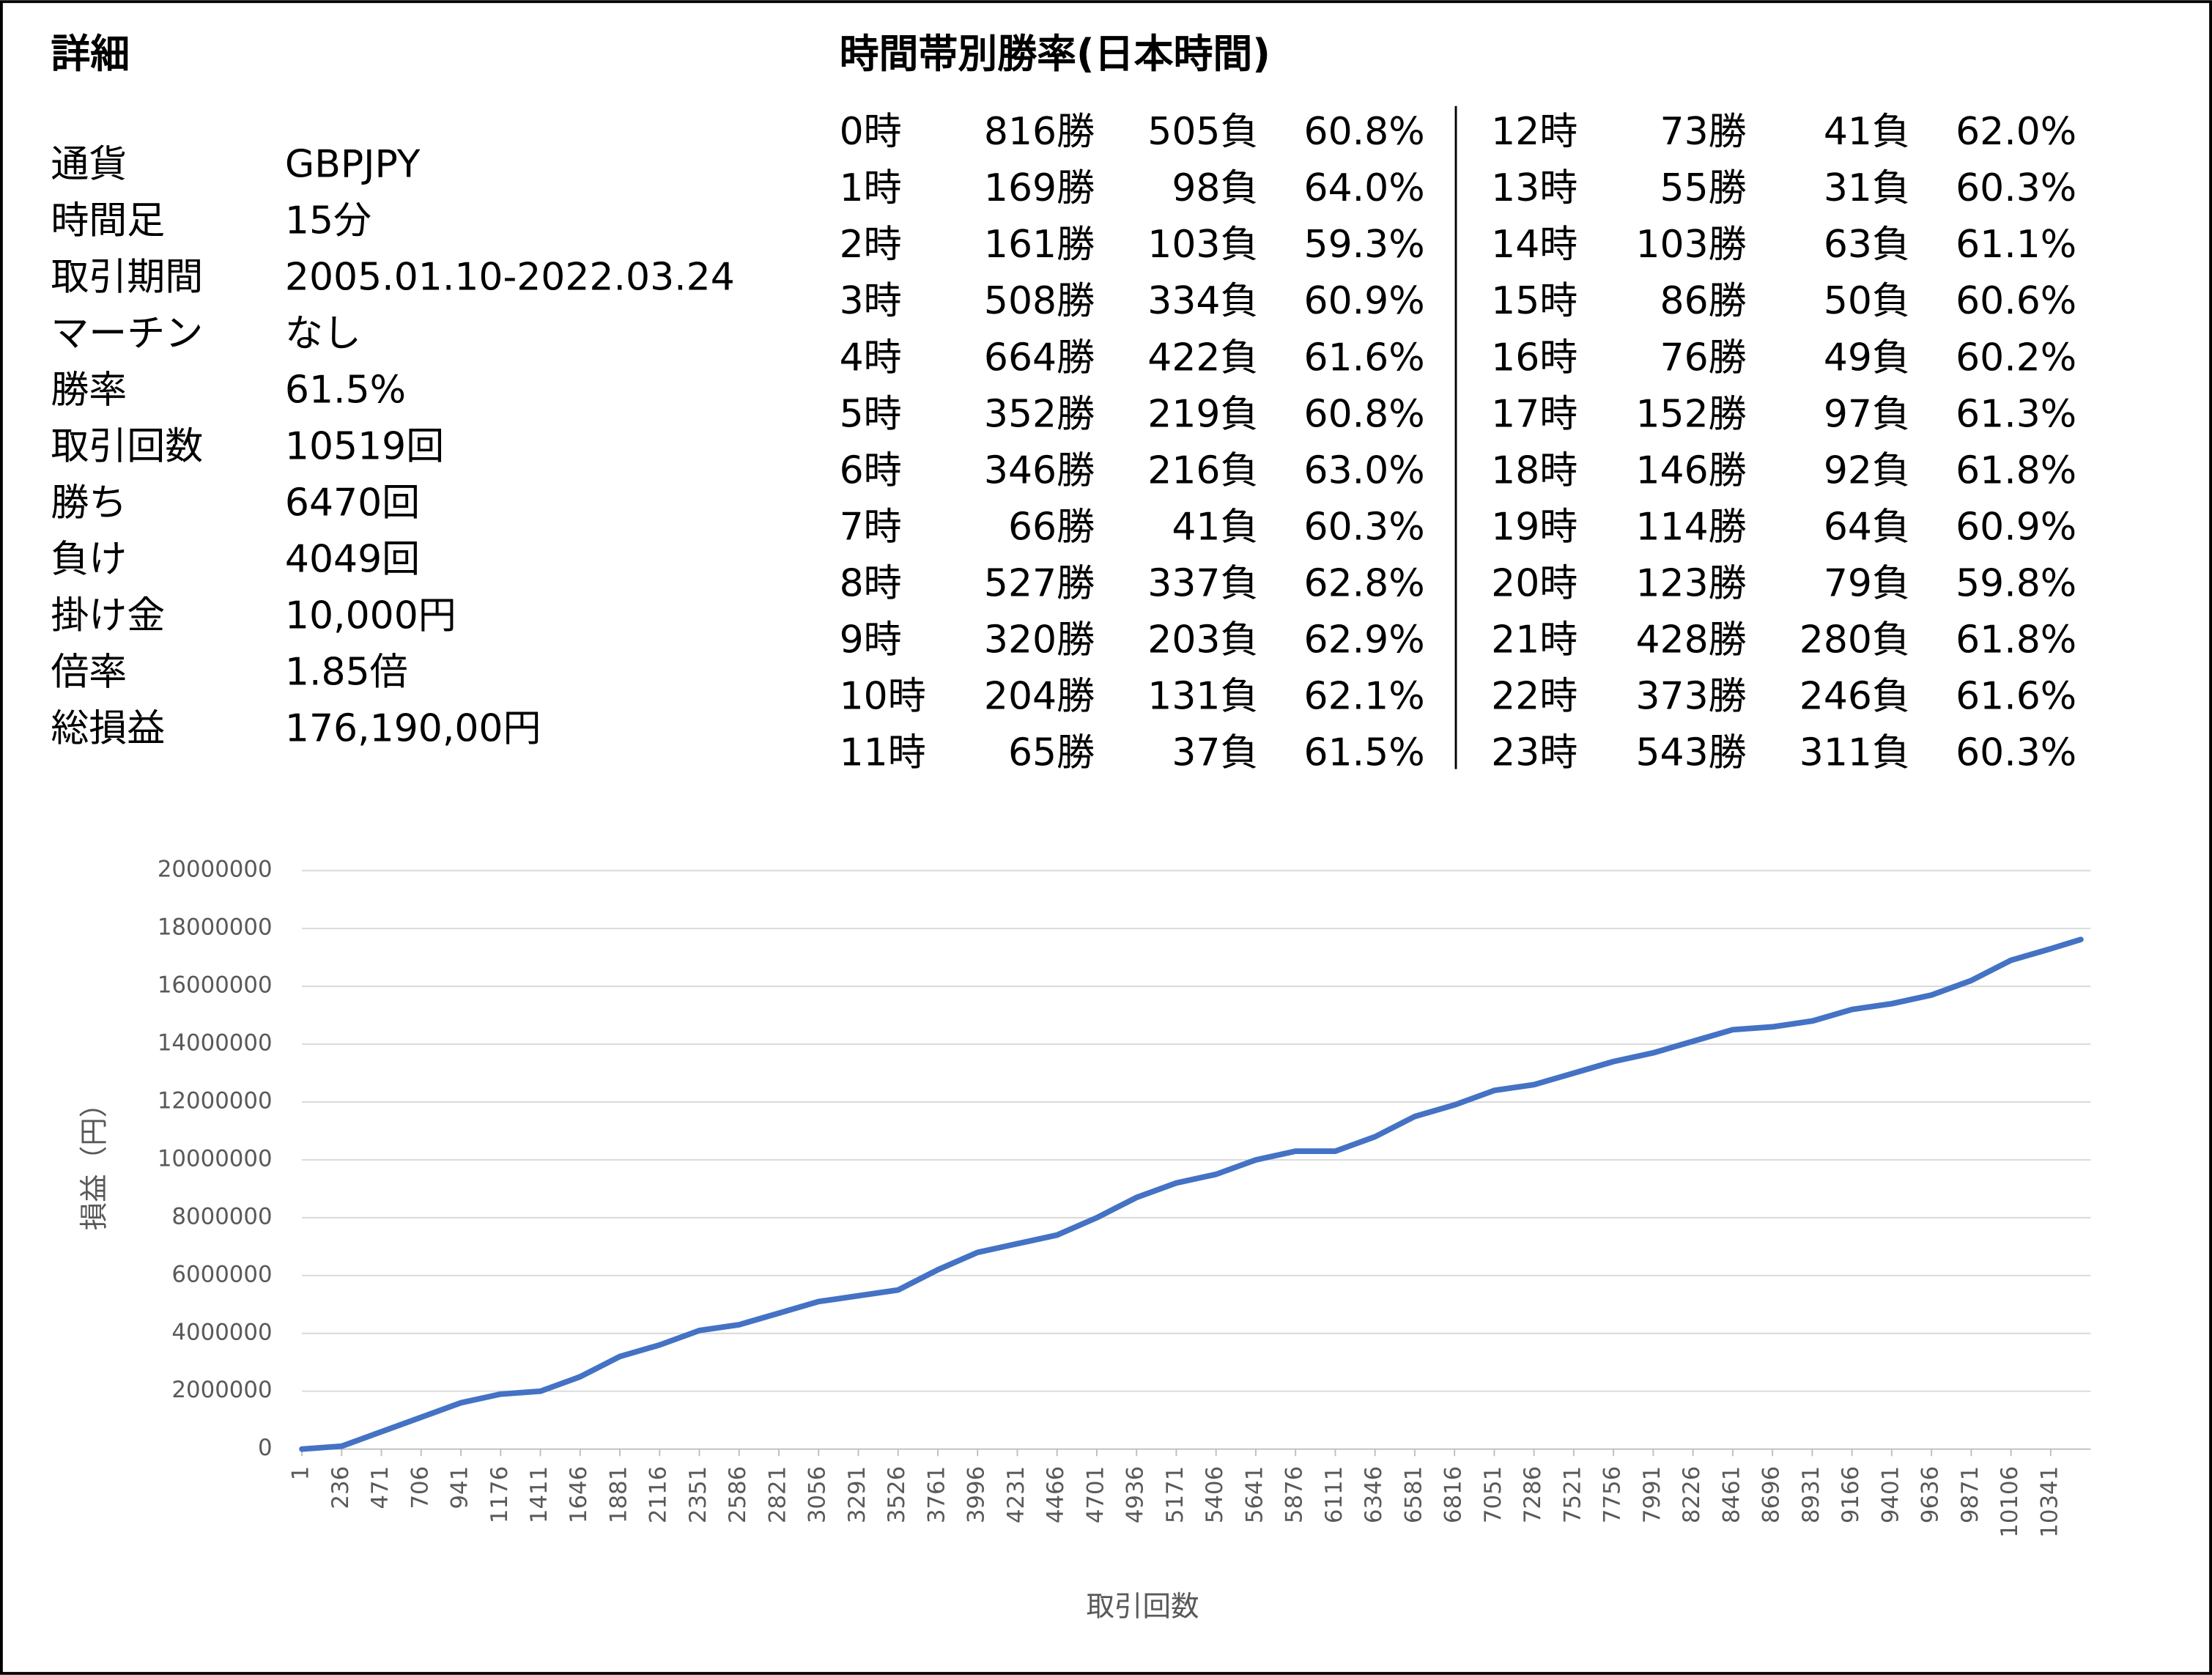 The width and height of the screenshot is (2212, 1675). What do you see at coordinates (777, 1494) in the screenshot?
I see `x-tick-label: 2821` at bounding box center [777, 1494].